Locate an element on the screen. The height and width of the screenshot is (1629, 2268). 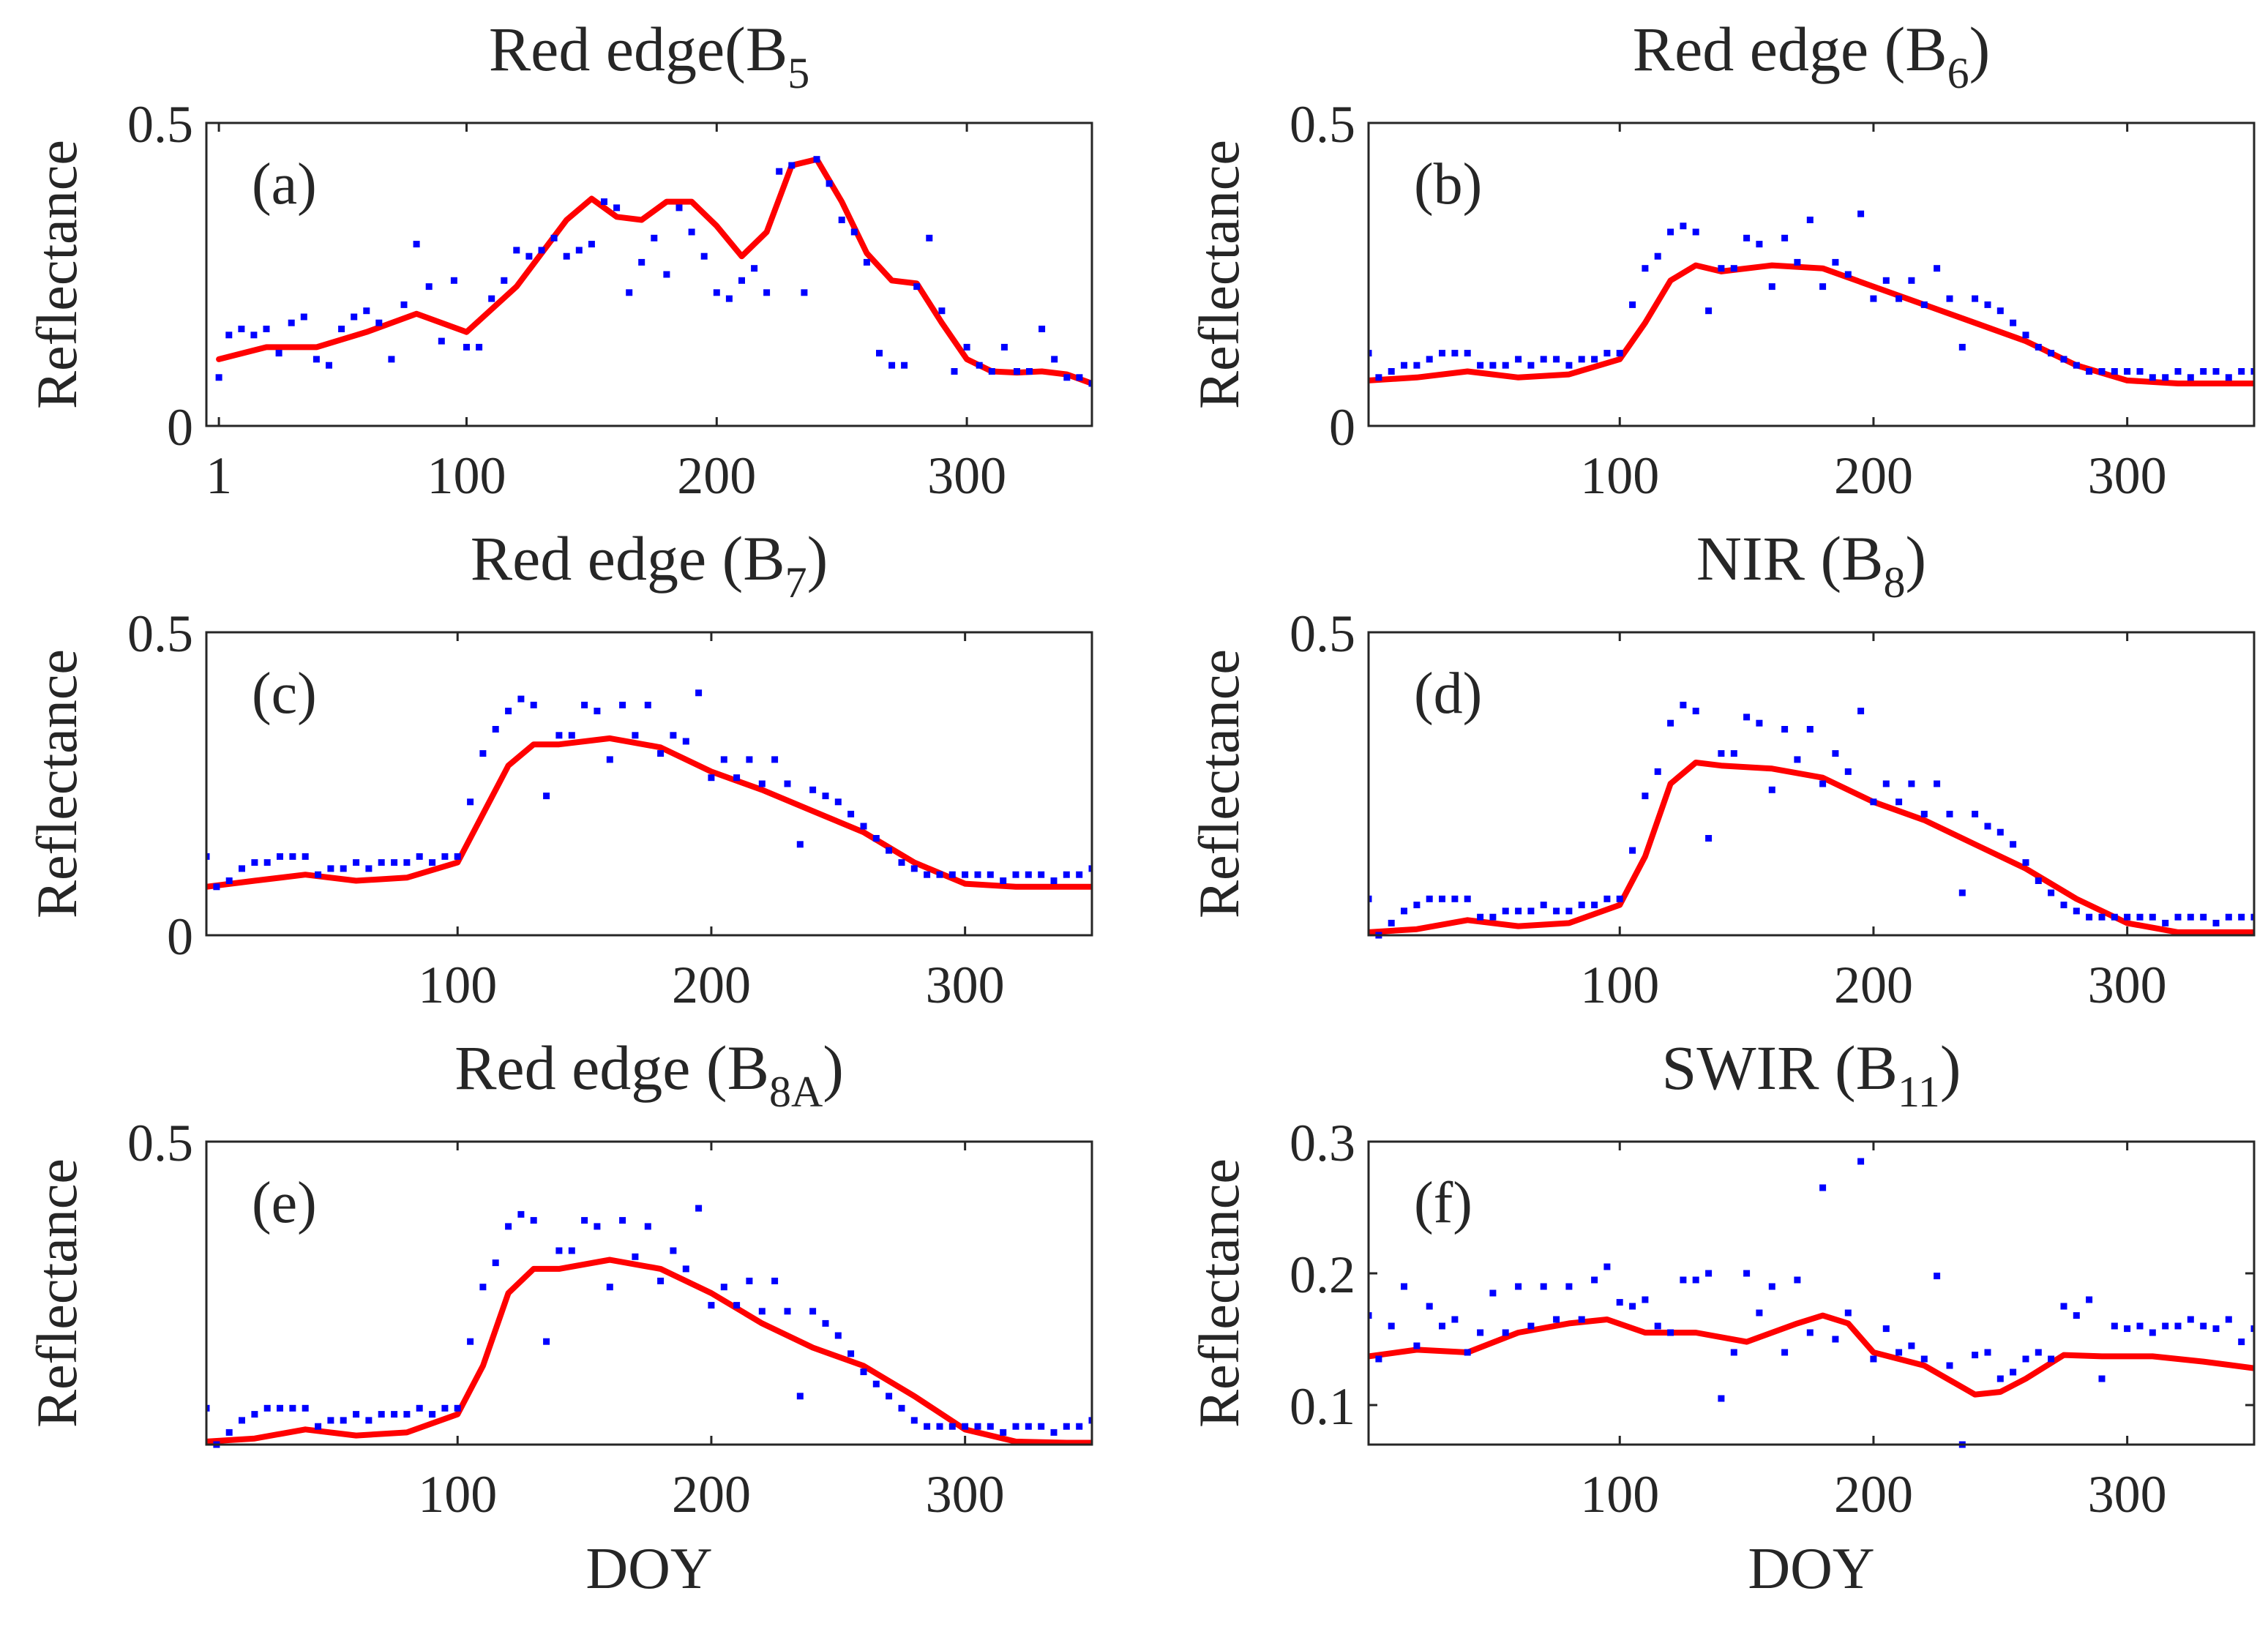
y-tick-label-d-0: 0.5 is located at coordinates (1322, 634).